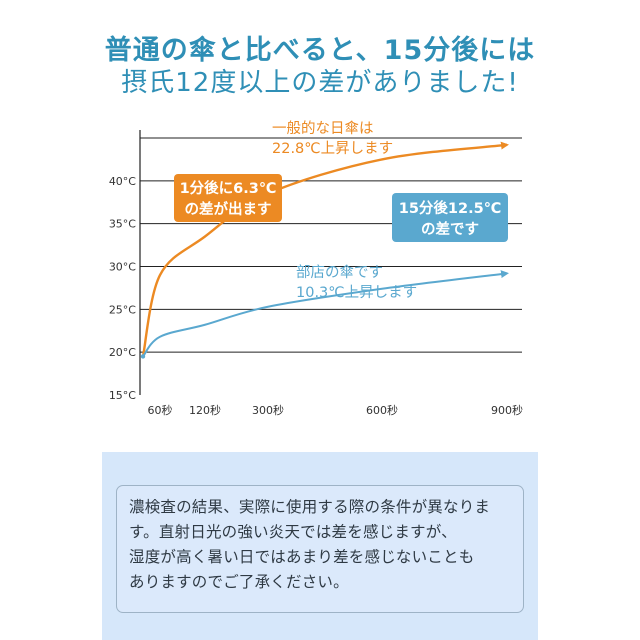 Image resolution: width=640 pixels, height=640 pixels. What do you see at coordinates (268, 410) in the screenshot?
I see `x-tick-300: 300秒` at bounding box center [268, 410].